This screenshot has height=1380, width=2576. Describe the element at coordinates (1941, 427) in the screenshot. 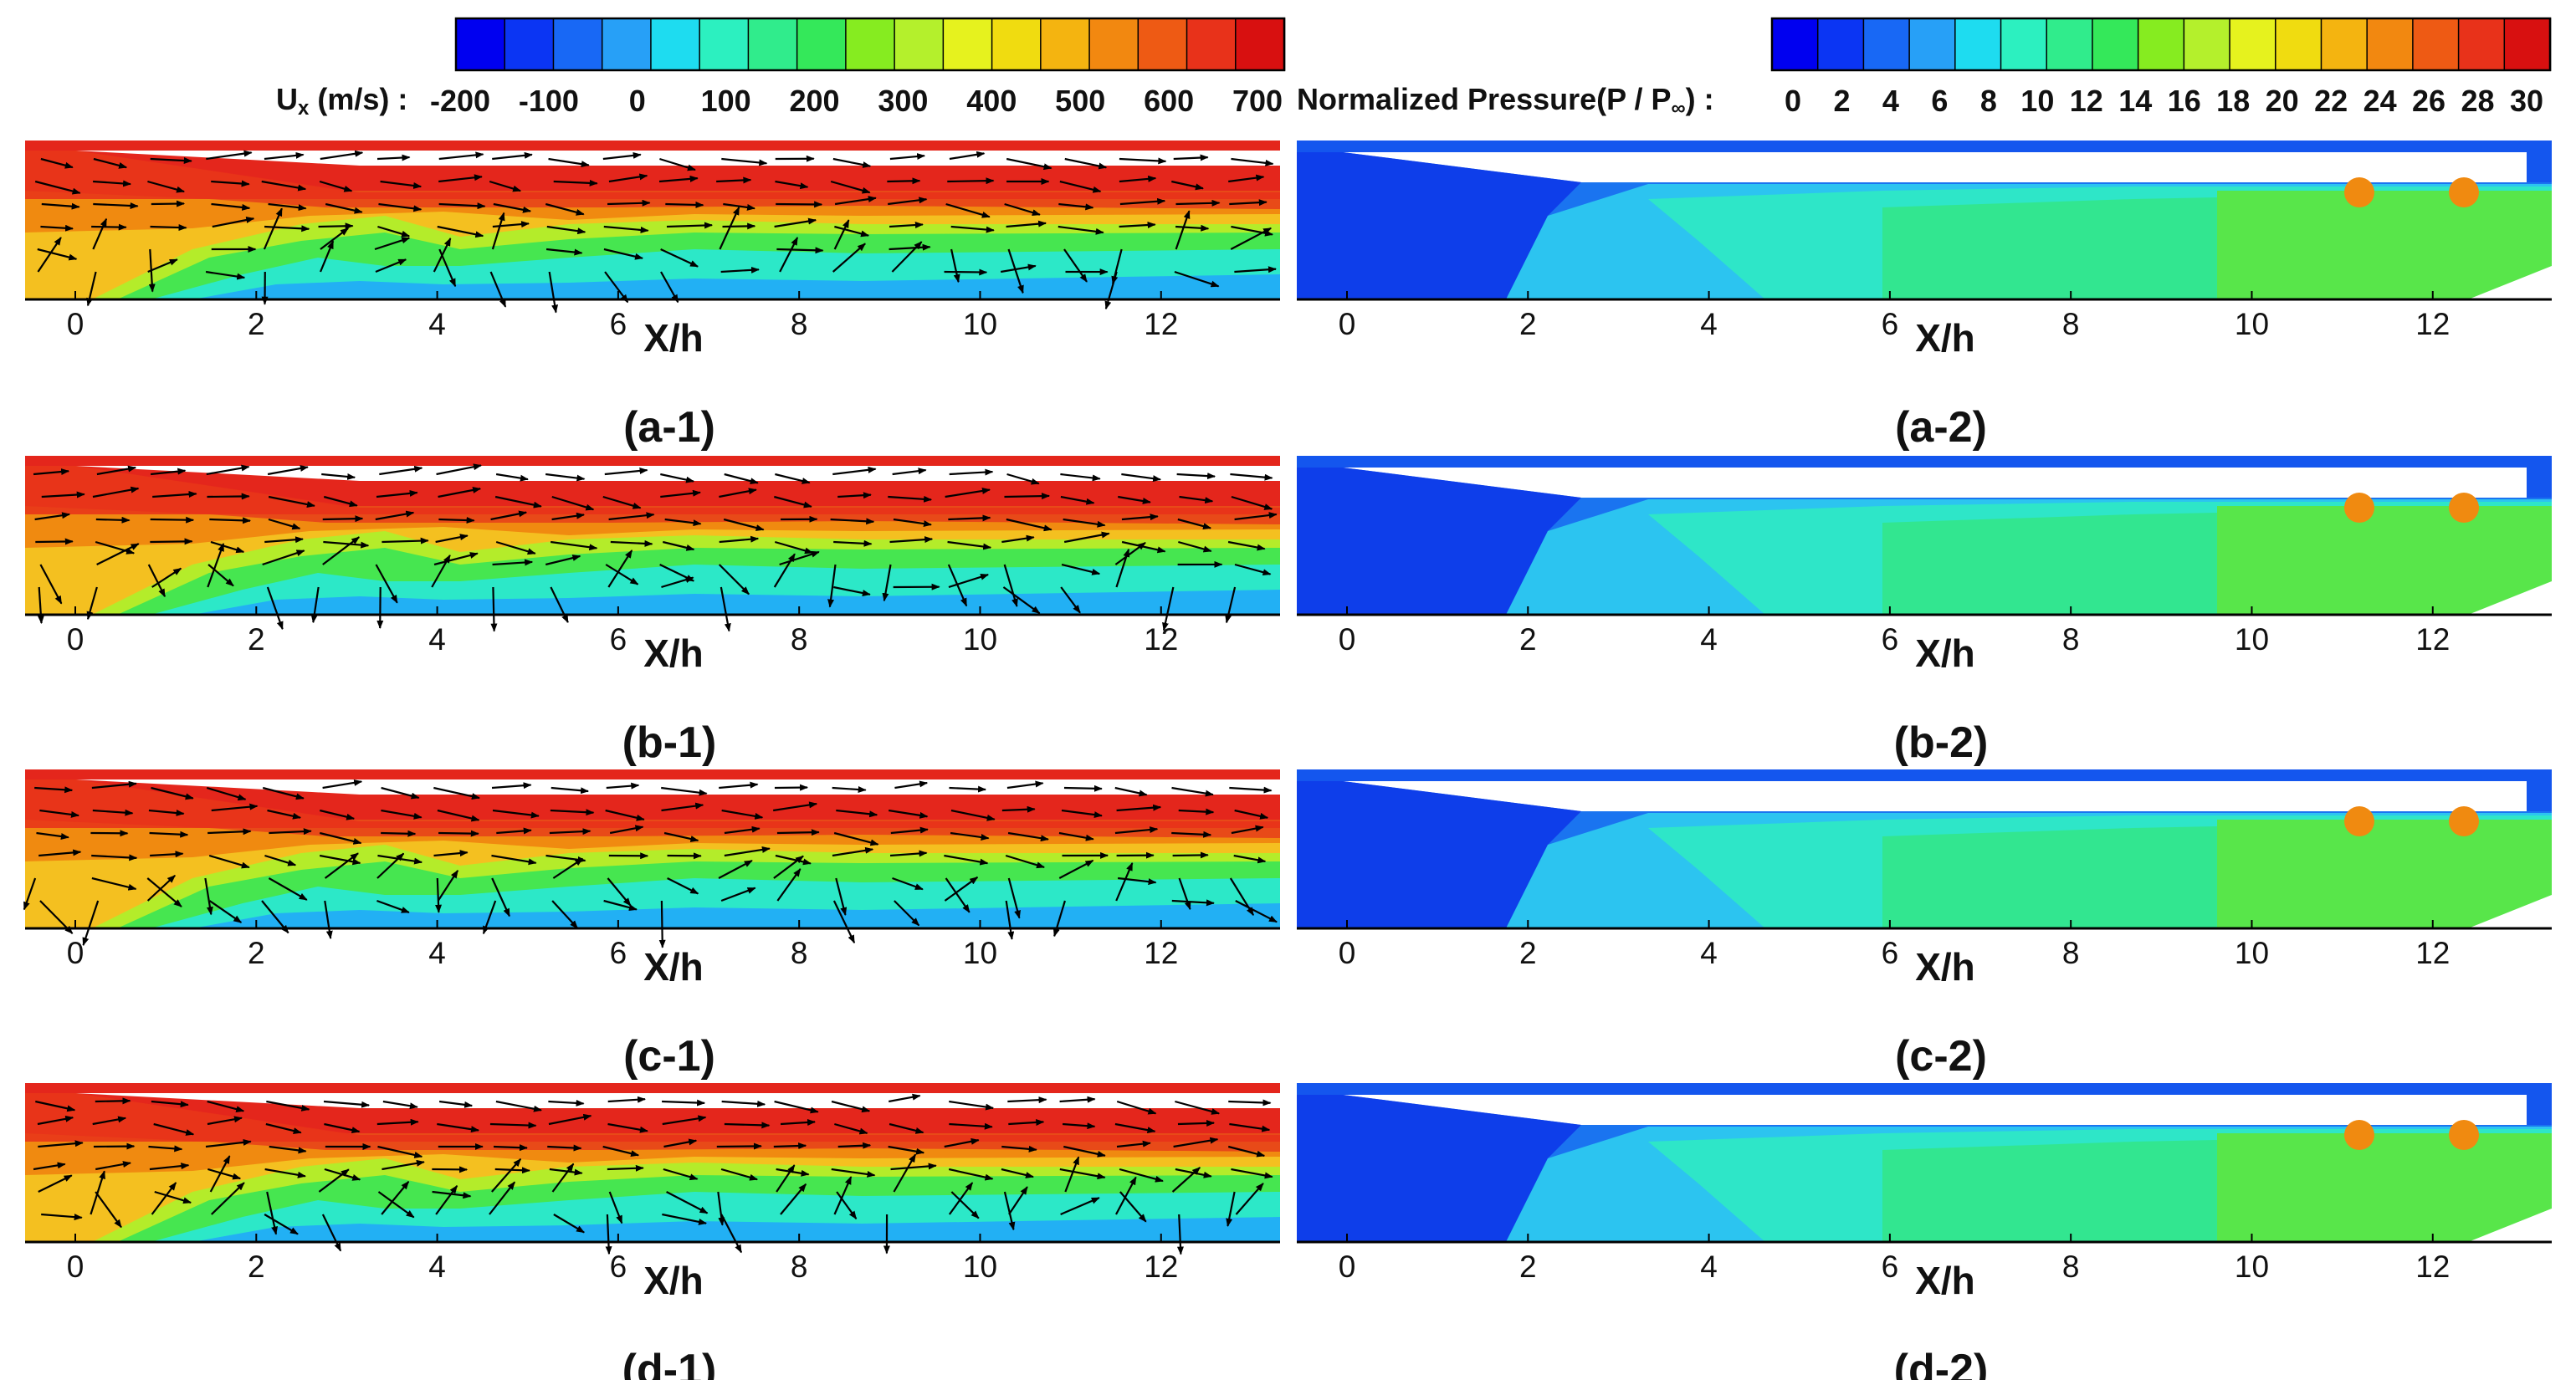

I see `panel-label: (a-2)` at that location.